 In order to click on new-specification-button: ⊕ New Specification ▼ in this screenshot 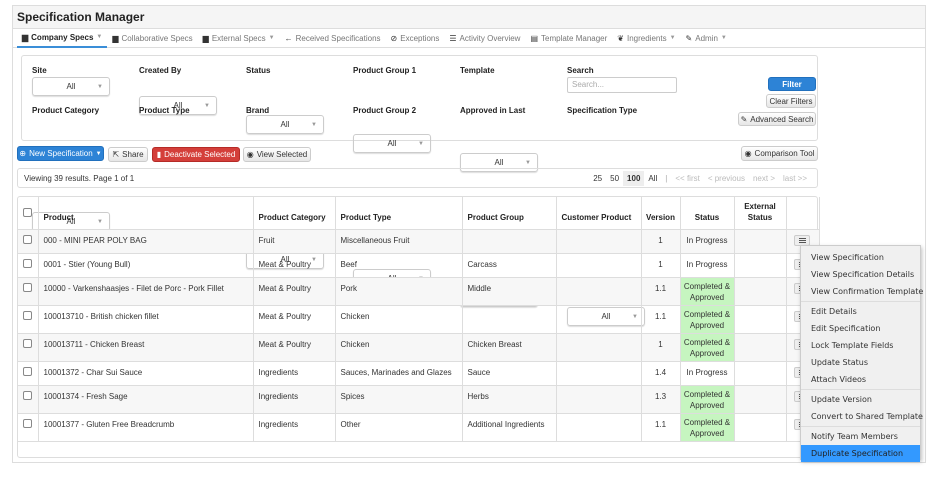, I will do `click(60, 153)`.